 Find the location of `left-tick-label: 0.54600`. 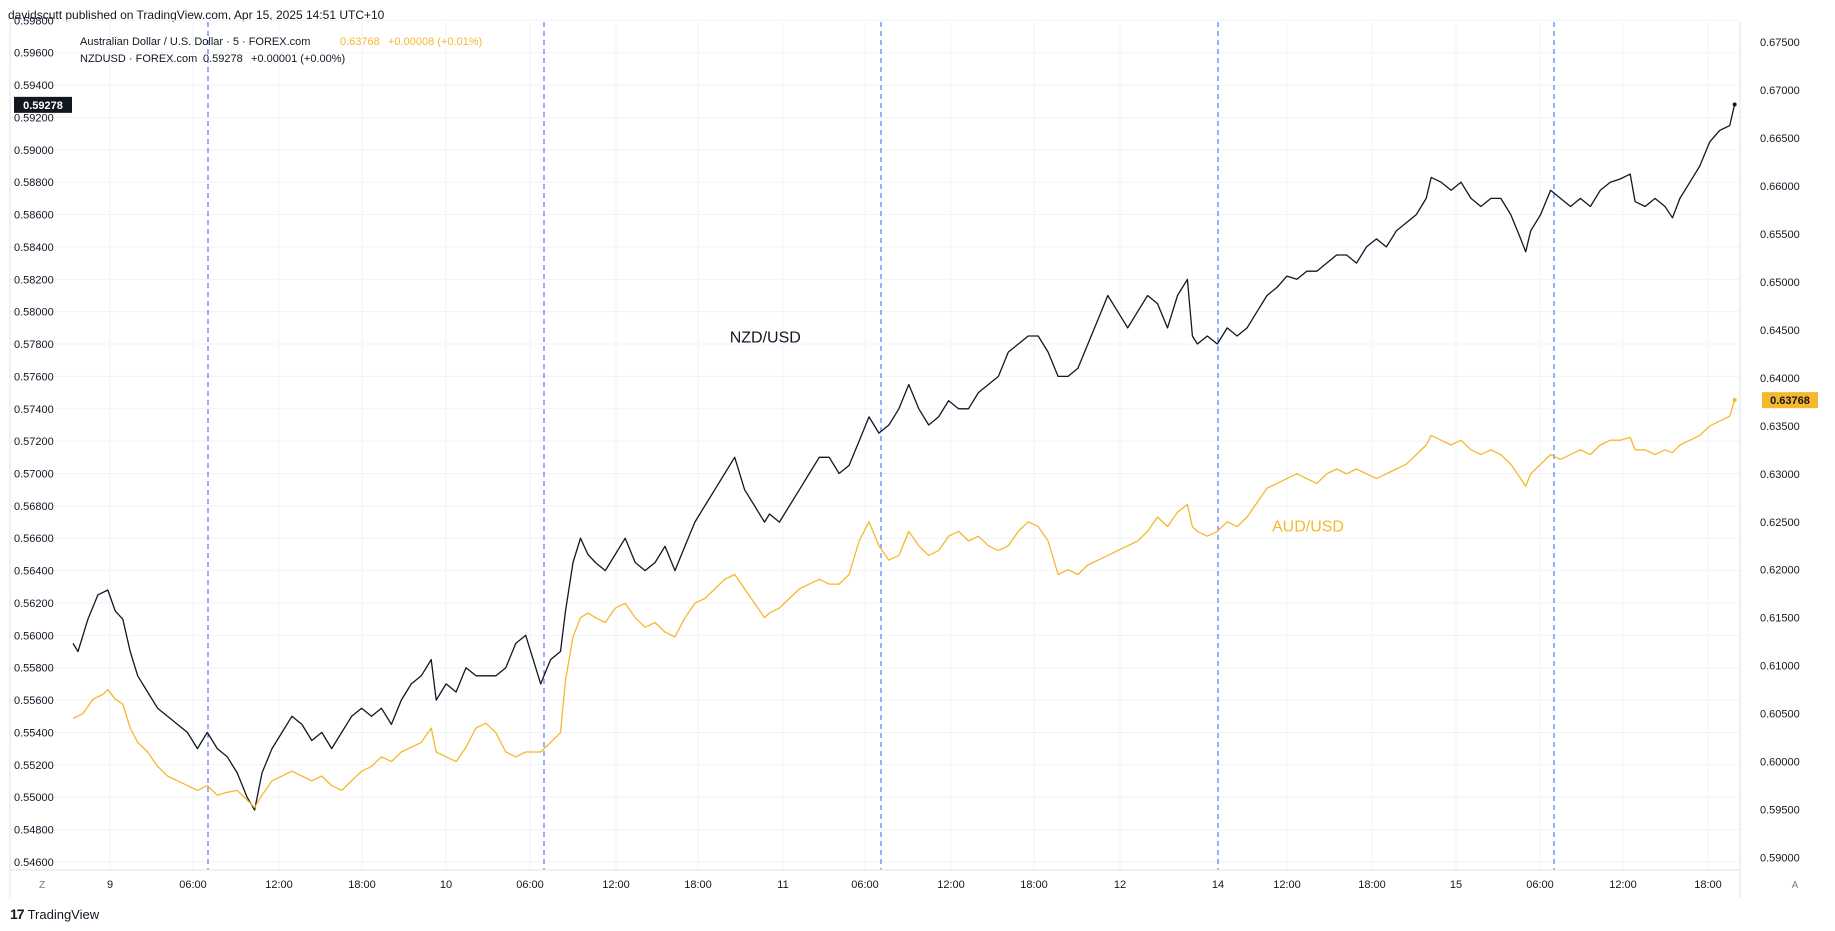

left-tick-label: 0.54600 is located at coordinates (34, 863).